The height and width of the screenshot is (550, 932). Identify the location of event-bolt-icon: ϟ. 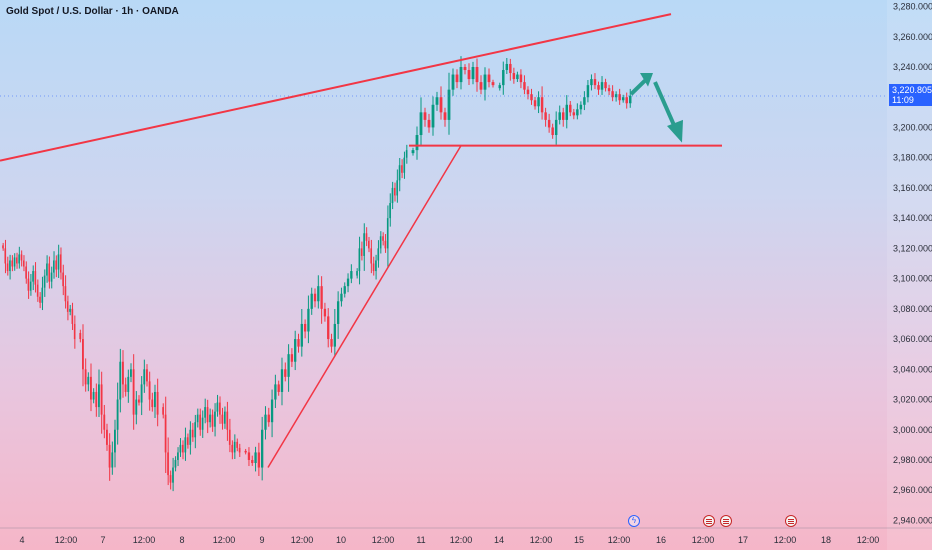
(634, 521).